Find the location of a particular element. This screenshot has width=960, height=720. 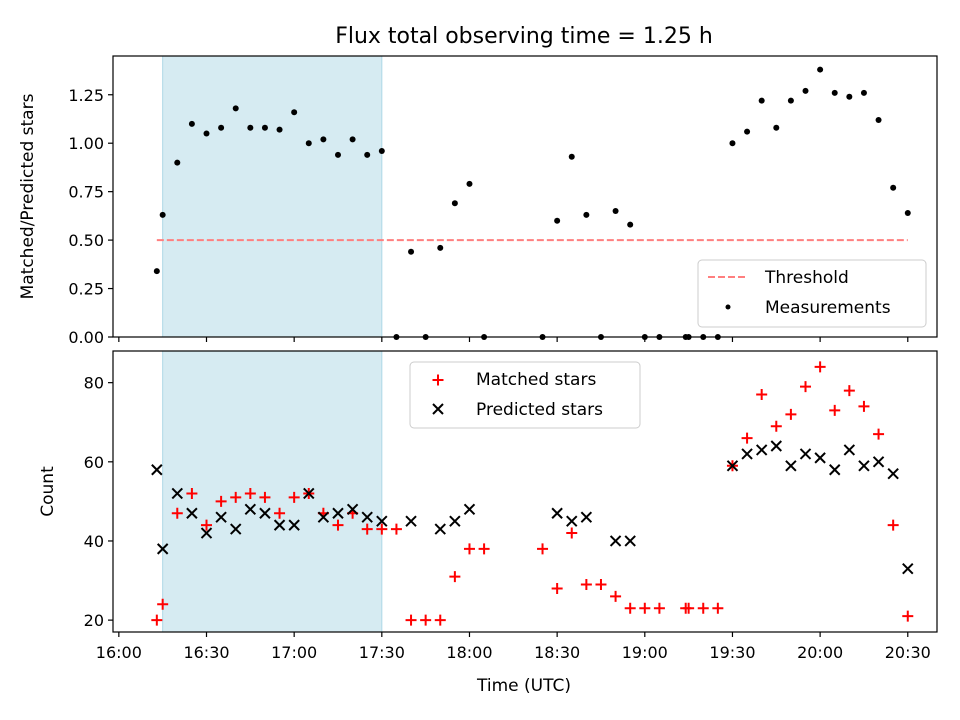

y-tick-label: 60 is located at coordinates (94, 462).